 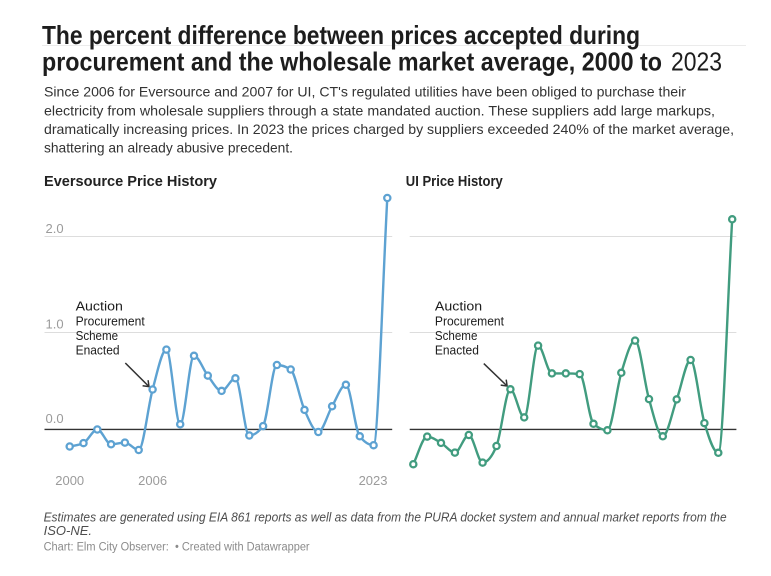 I want to click on svg-text: 0.0, so click(x=55, y=418).